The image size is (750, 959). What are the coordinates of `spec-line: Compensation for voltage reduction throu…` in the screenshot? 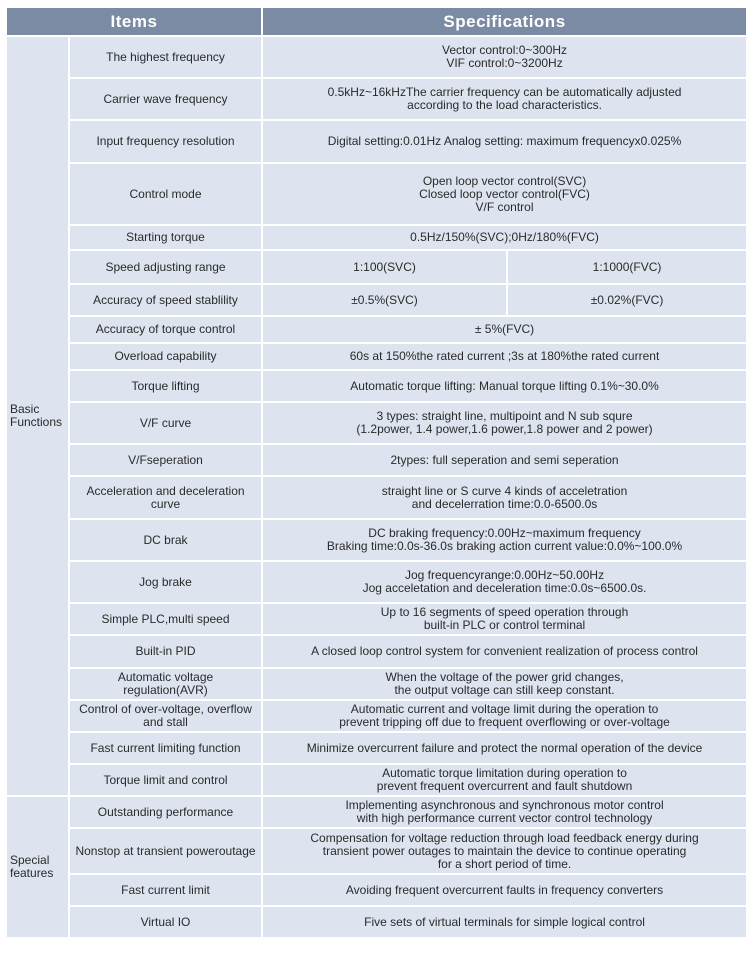 It's located at (504, 837).